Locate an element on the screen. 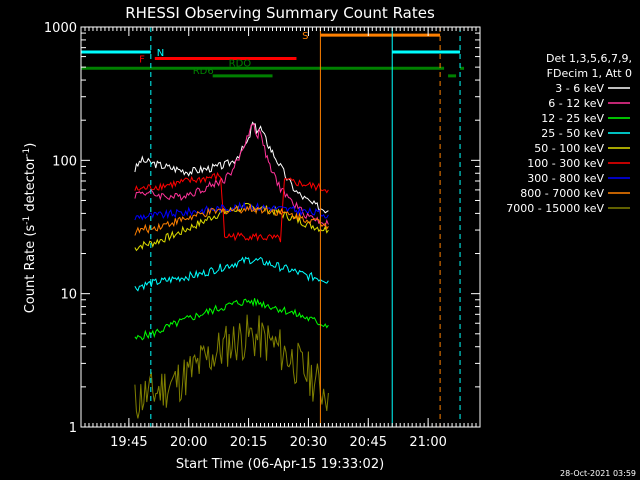 Image resolution: width=640 pixels, height=480 pixels. legend-label-4: 50 - 100 keV is located at coordinates (569, 148).